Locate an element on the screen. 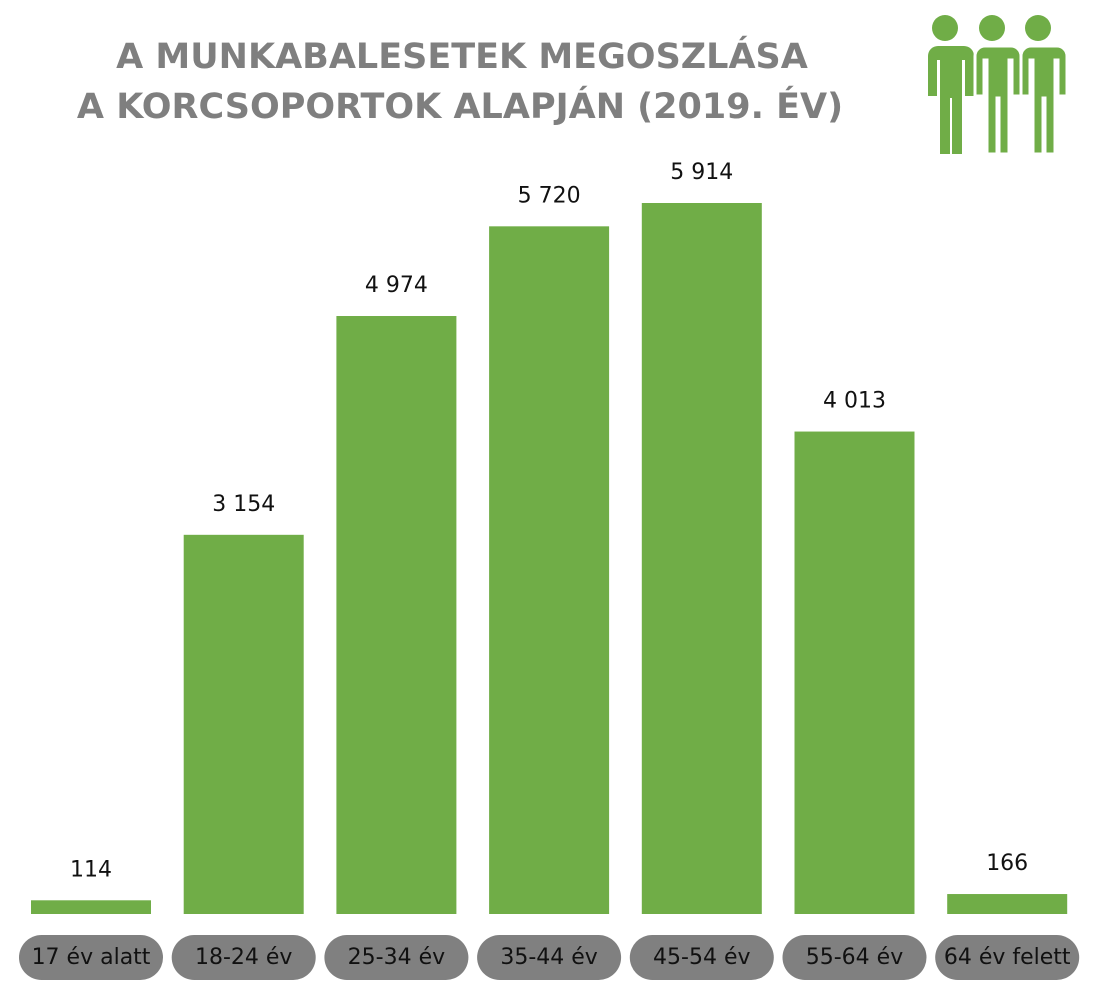  x-tick-label: 45-54 év is located at coordinates (701, 957).